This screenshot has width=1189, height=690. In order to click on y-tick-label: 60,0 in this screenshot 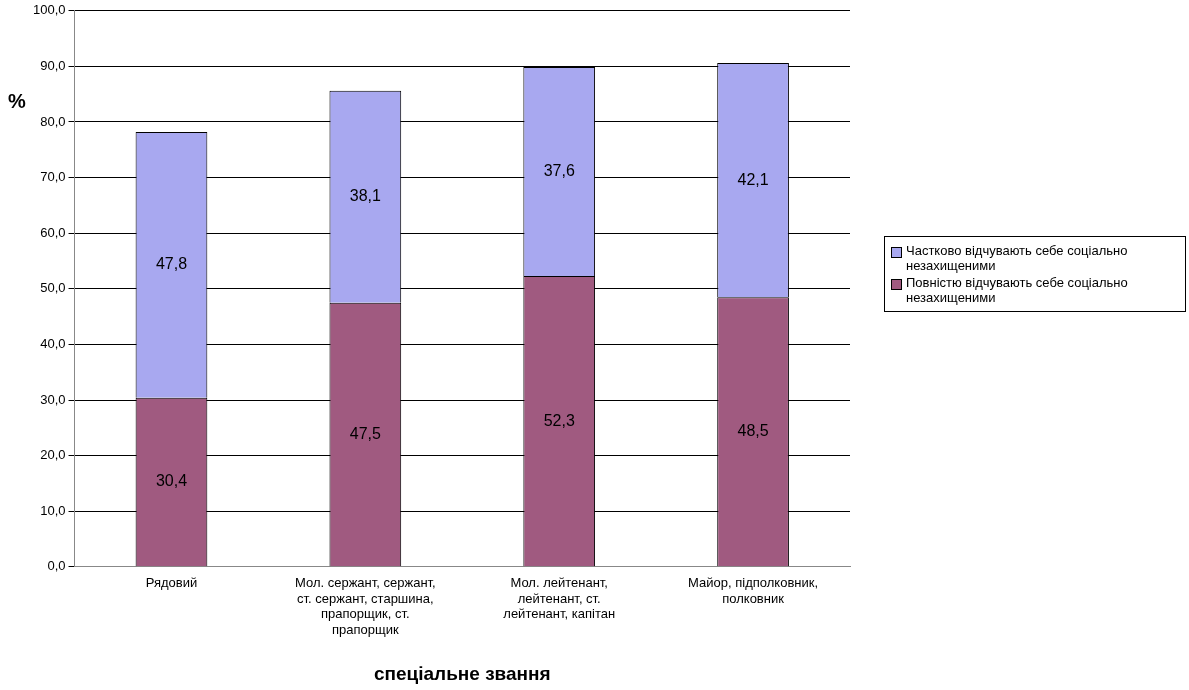, I will do `click(53, 232)`.